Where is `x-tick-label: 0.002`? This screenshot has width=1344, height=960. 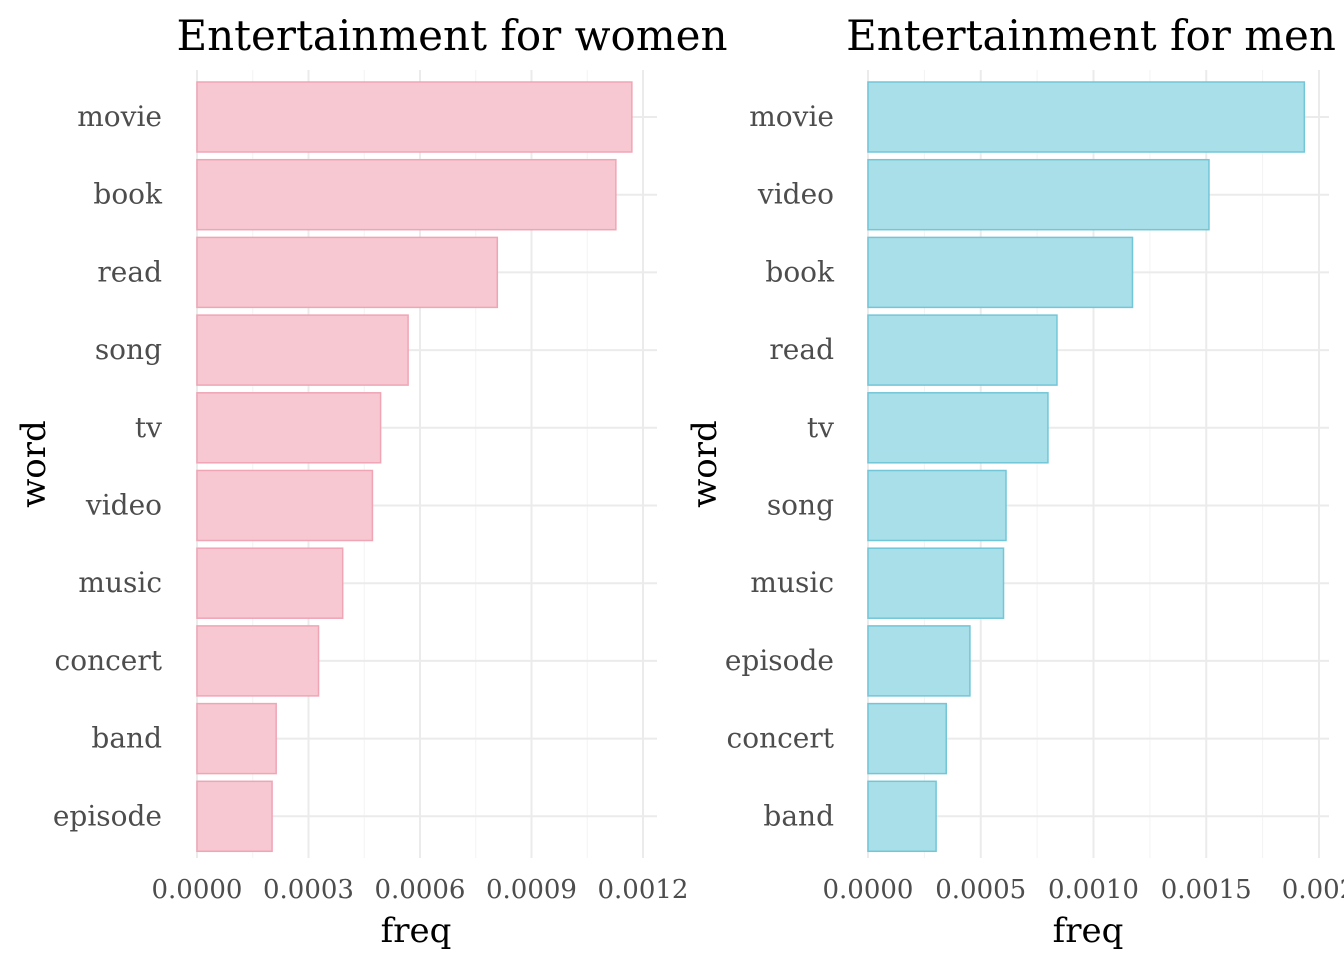 x-tick-label: 0.002 is located at coordinates (1313, 890).